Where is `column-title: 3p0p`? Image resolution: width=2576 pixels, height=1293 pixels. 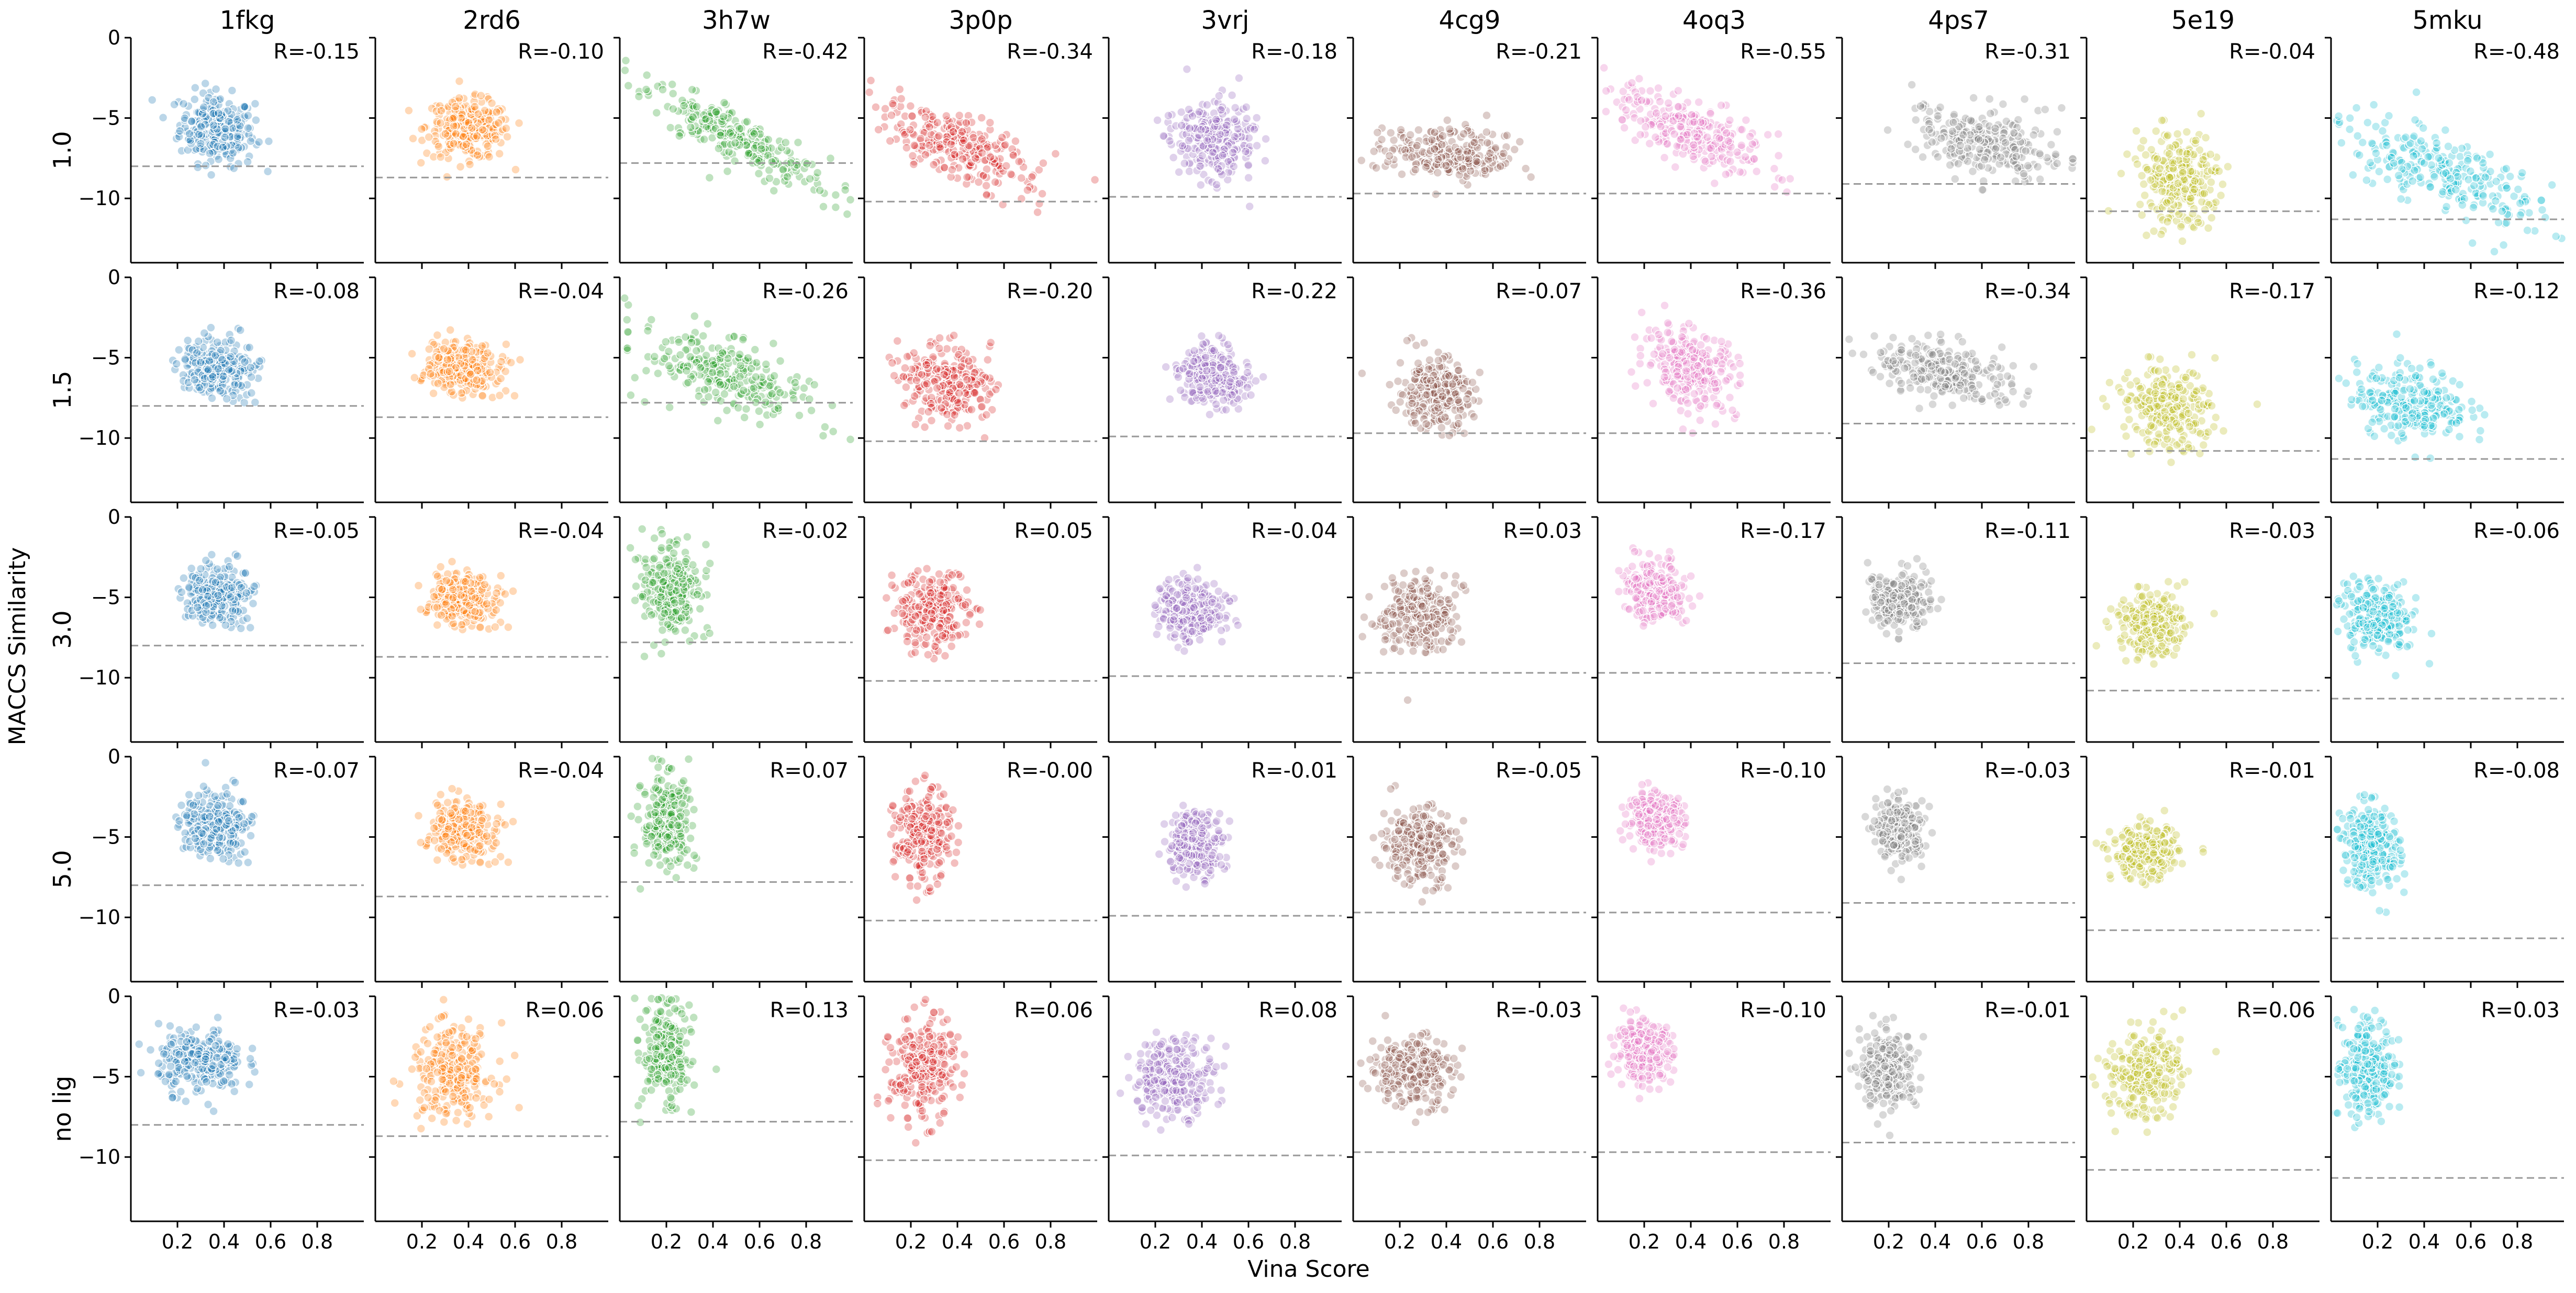
column-title: 3p0p is located at coordinates (980, 20).